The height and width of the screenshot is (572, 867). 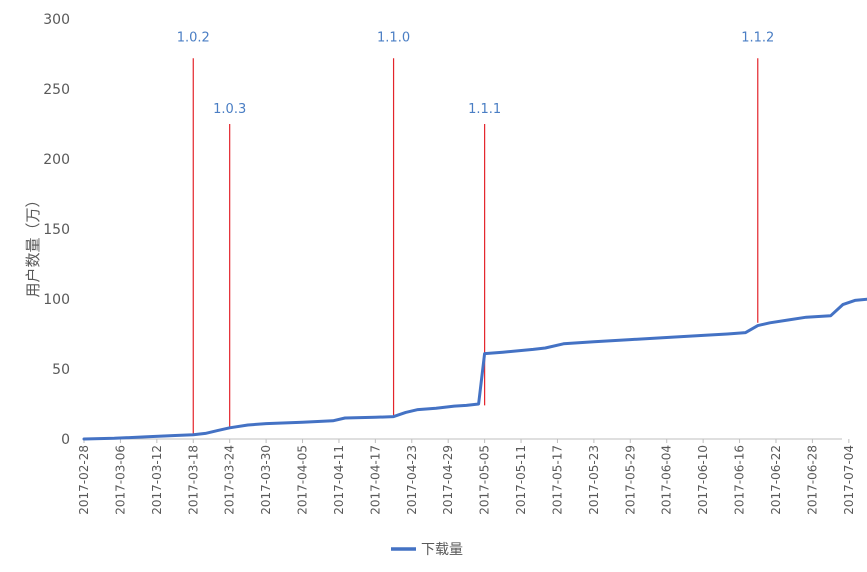 I want to click on x-tick-label: 2017-03-12, so click(x=157, y=480).